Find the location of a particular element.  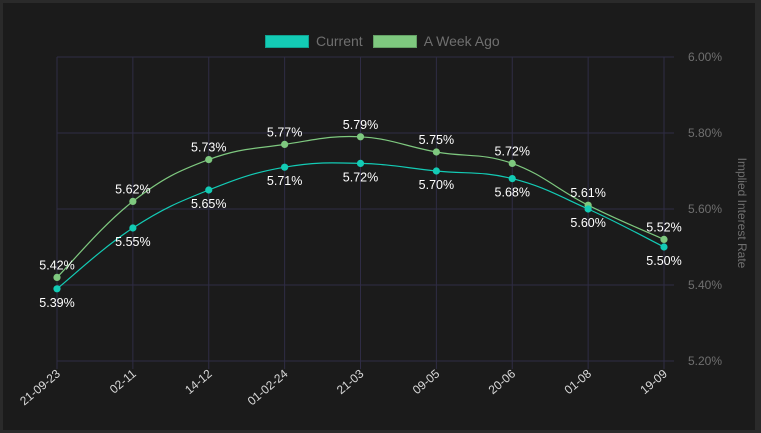

data-label-week-ago: 5.62% is located at coordinates (132, 189).